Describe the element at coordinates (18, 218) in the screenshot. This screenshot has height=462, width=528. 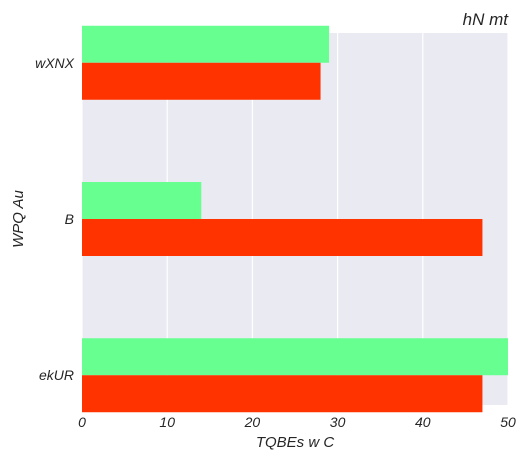
I see `y-axis-title: WPQ Au` at that location.